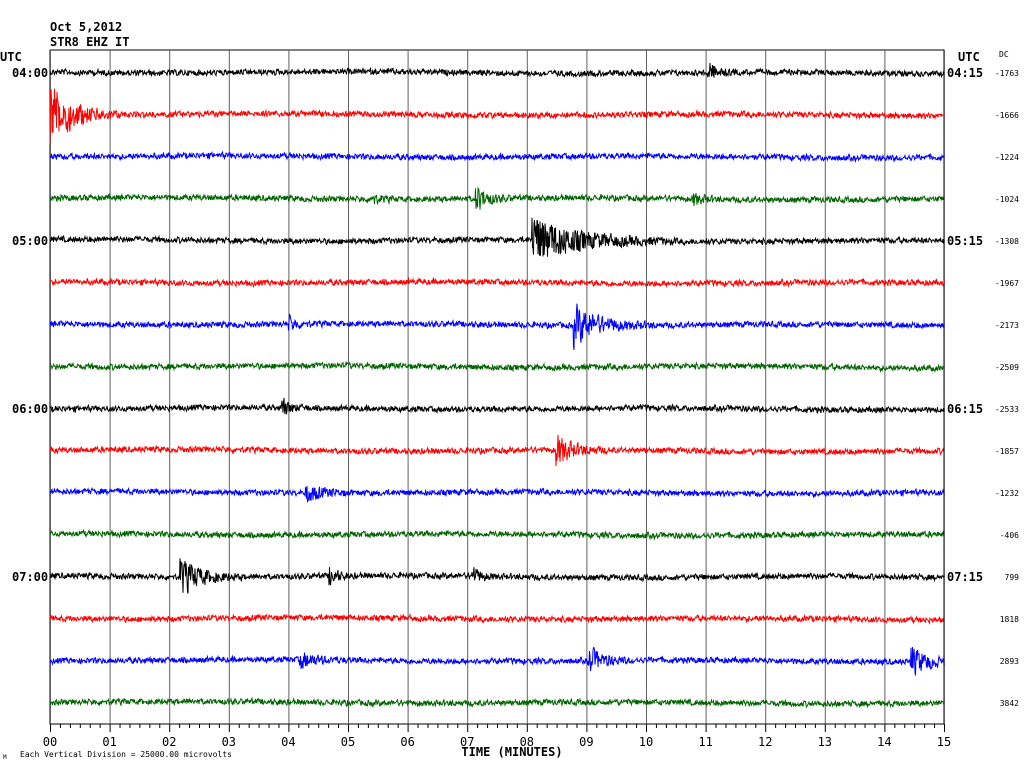 The height and width of the screenshot is (768, 1024). Describe the element at coordinates (965, 409) in the screenshot. I see `right-time-label: 06:15` at that location.